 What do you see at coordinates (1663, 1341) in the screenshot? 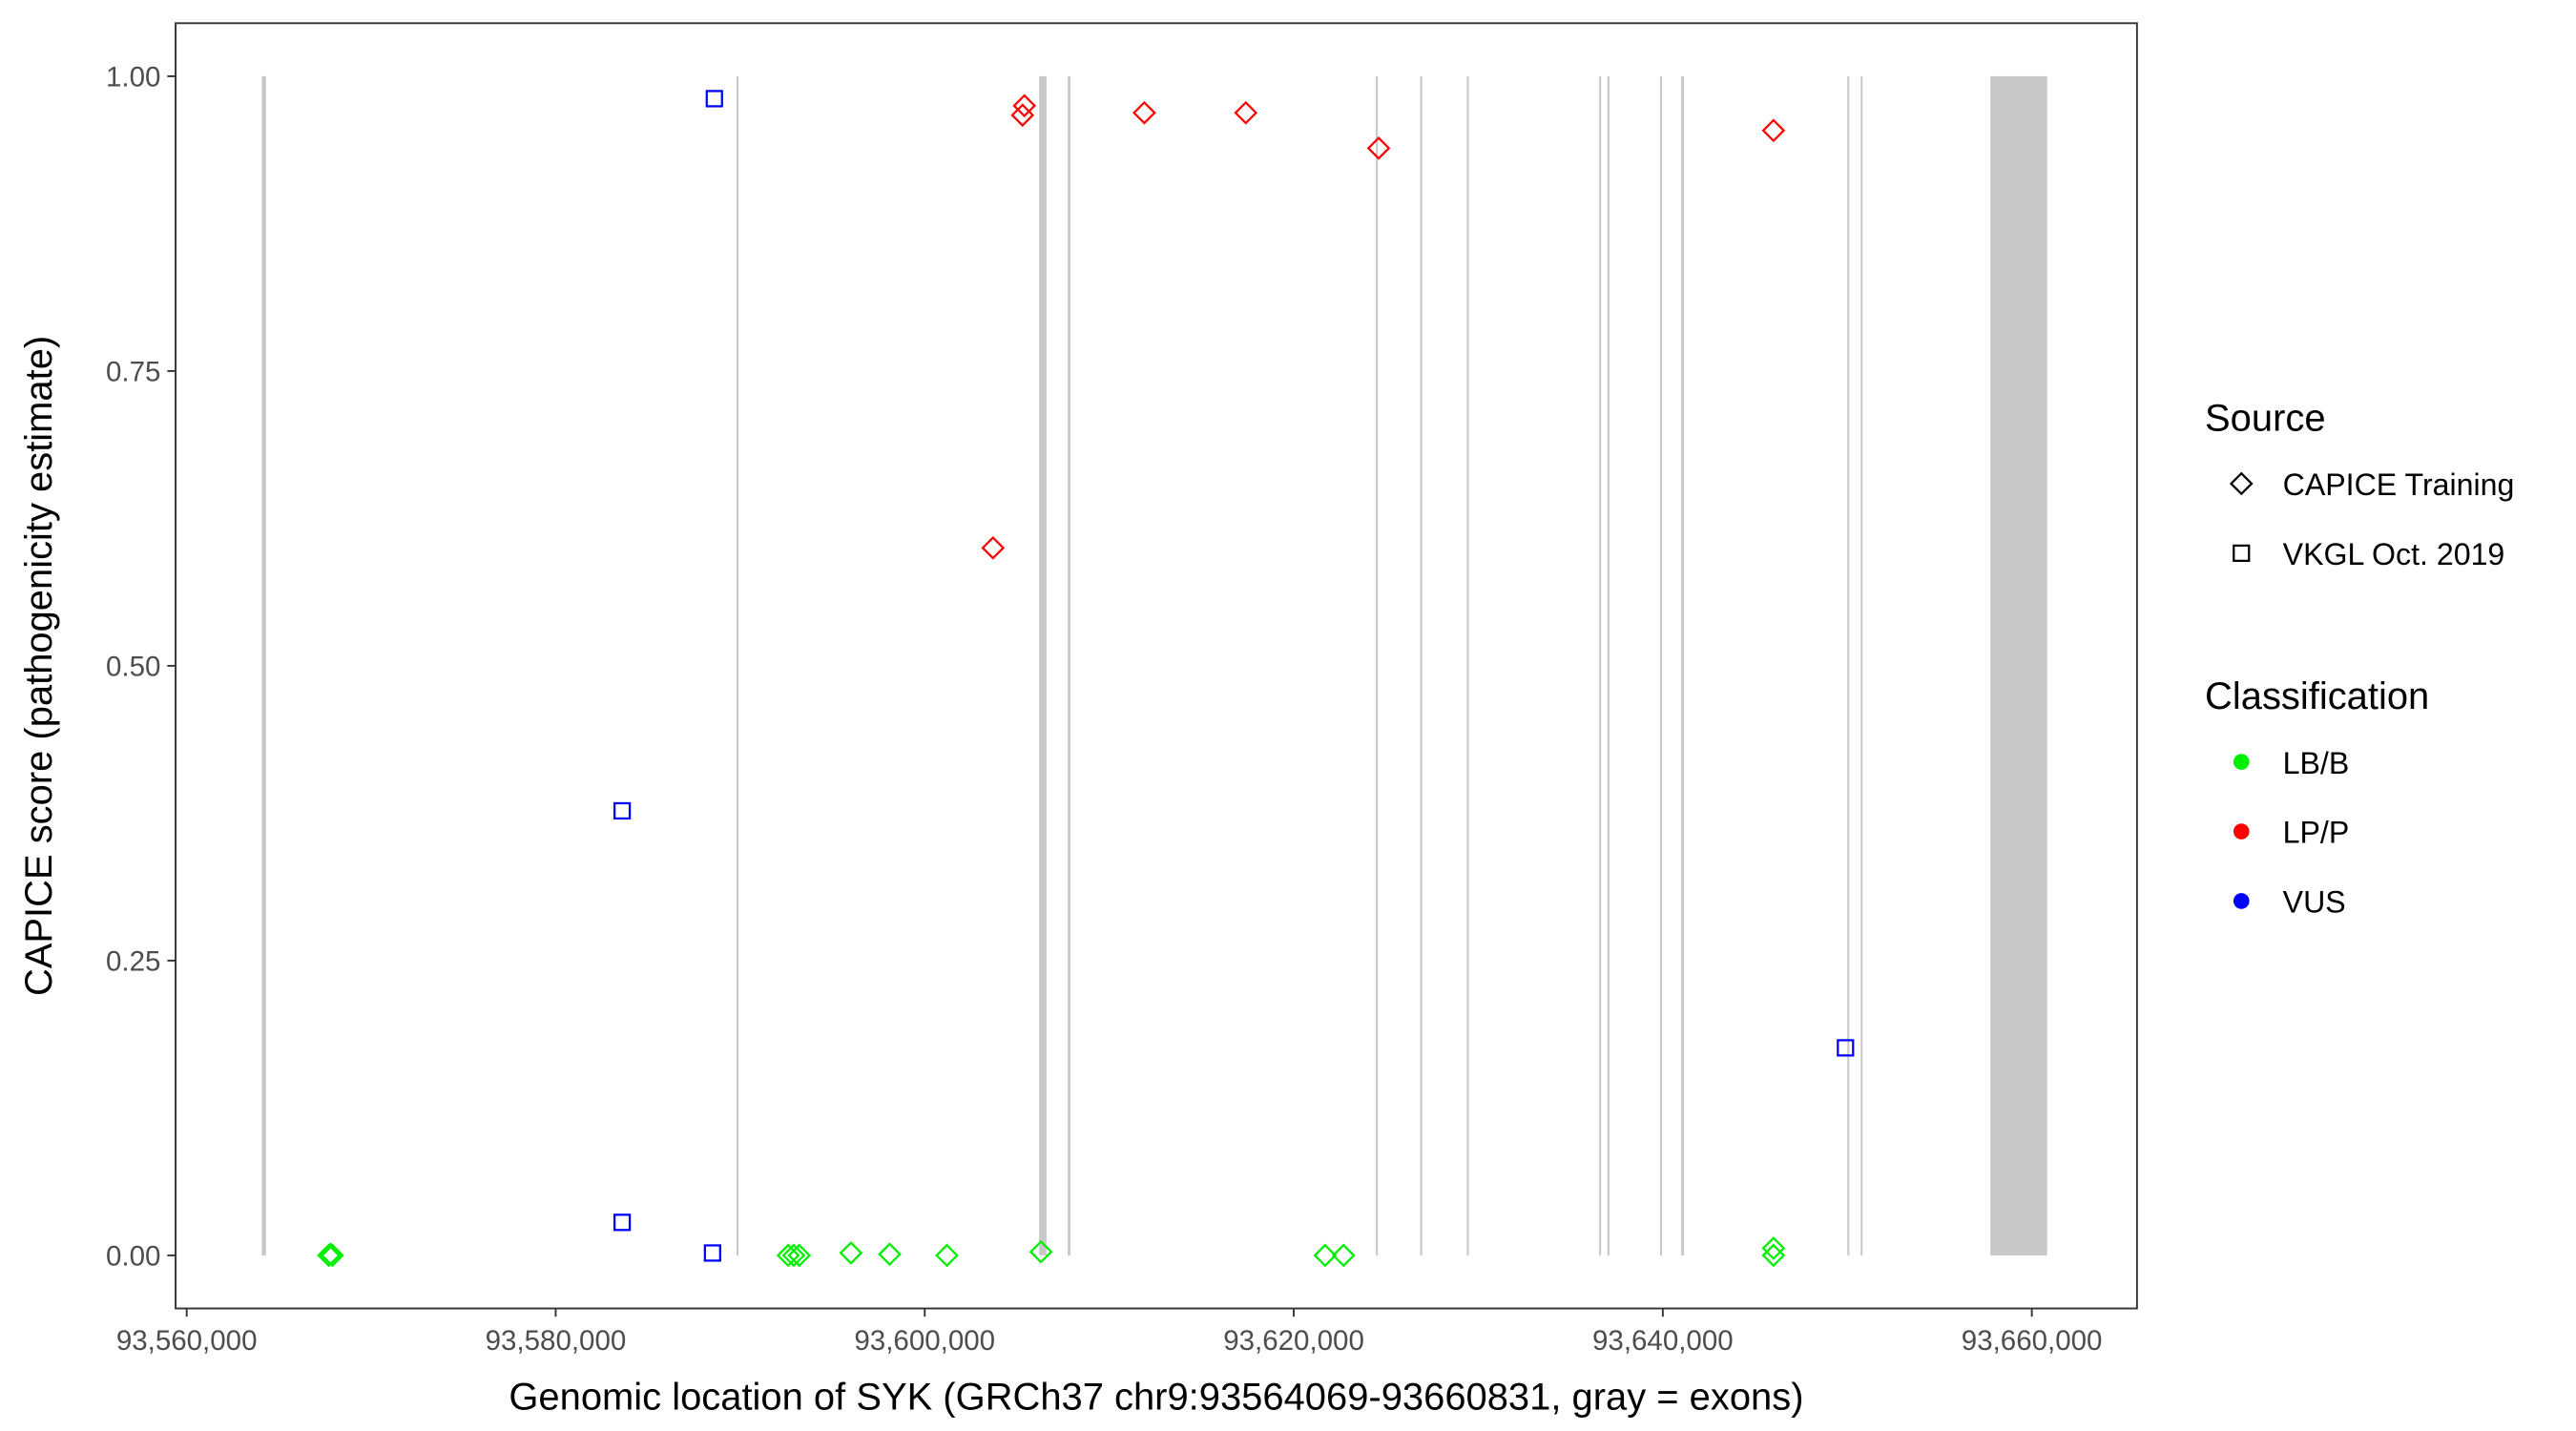
I see `x-tick-label: 93,640,000` at bounding box center [1663, 1341].